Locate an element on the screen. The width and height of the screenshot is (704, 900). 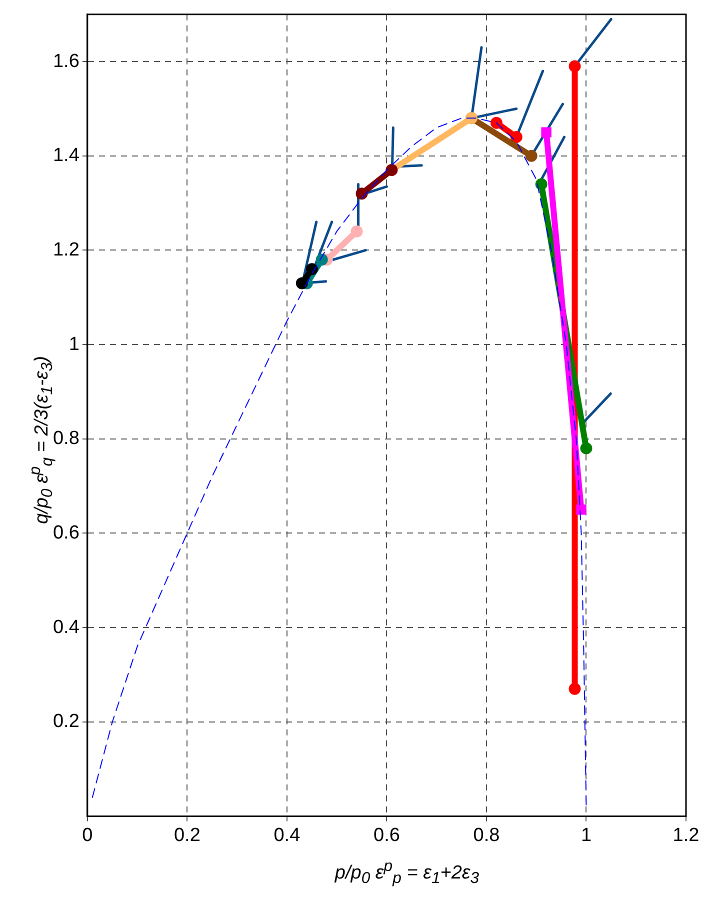
y-tick-label: 1 is located at coordinates (74, 344).